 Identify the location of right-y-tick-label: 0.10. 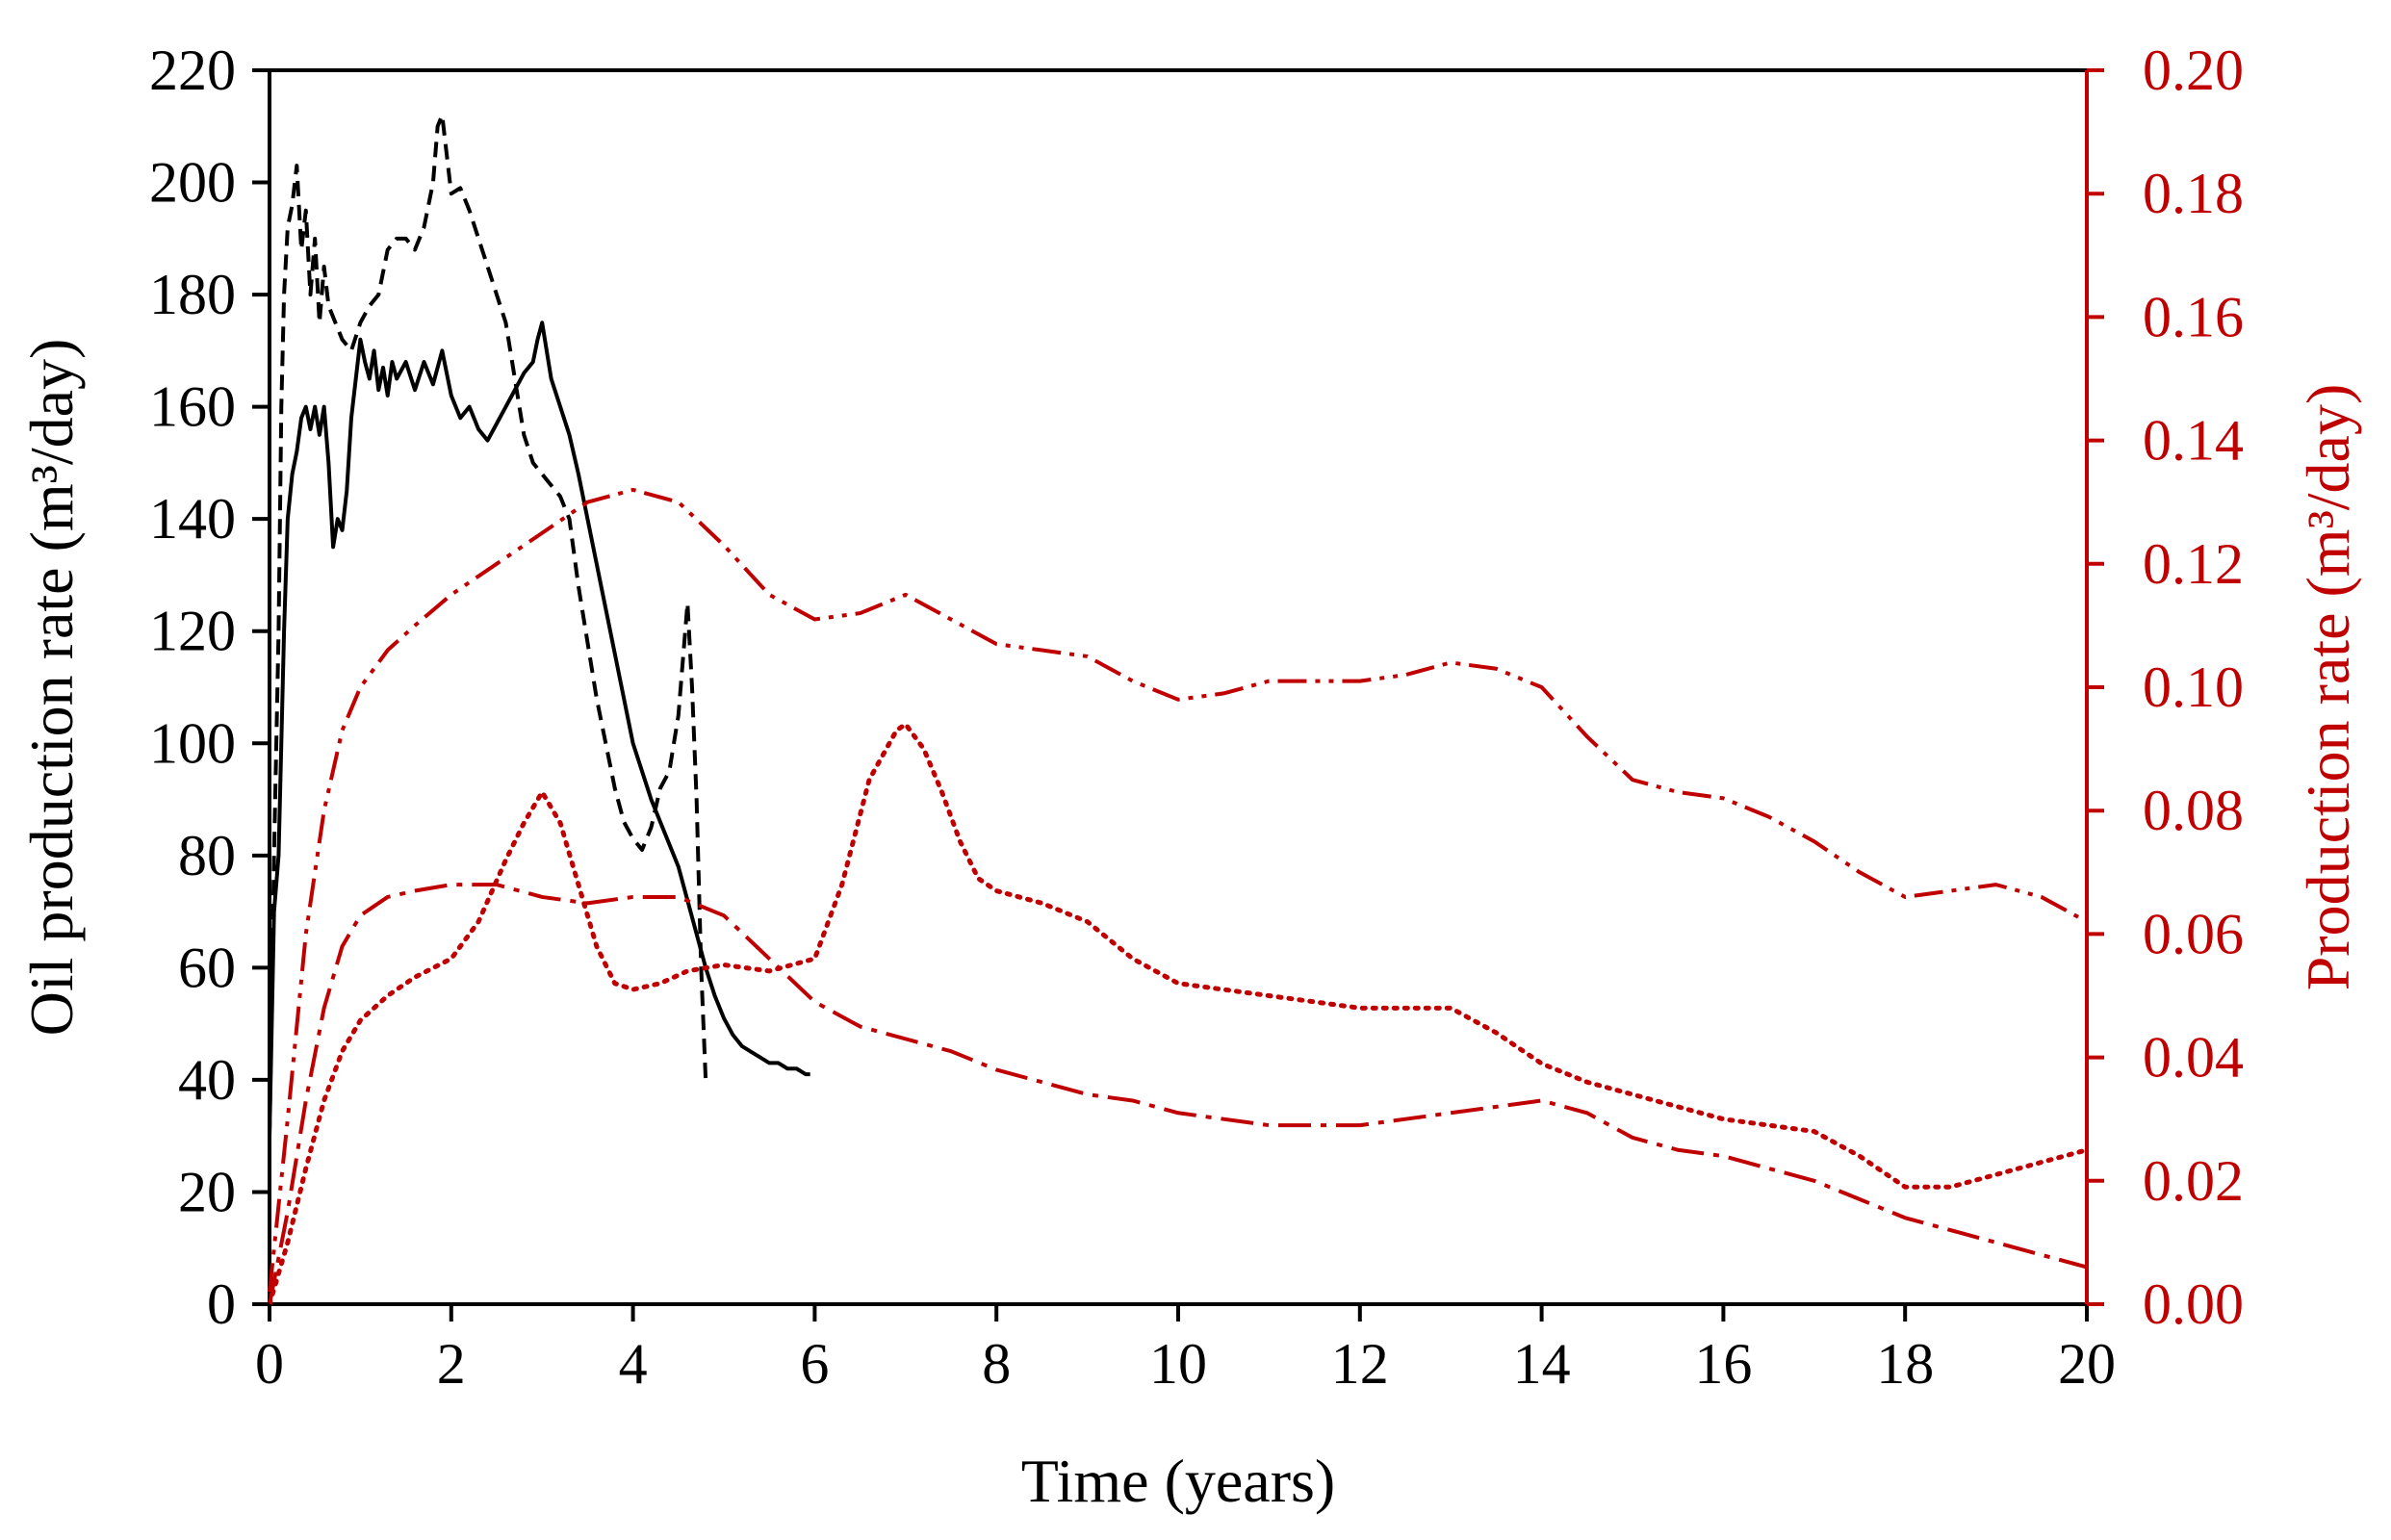
(2193, 687).